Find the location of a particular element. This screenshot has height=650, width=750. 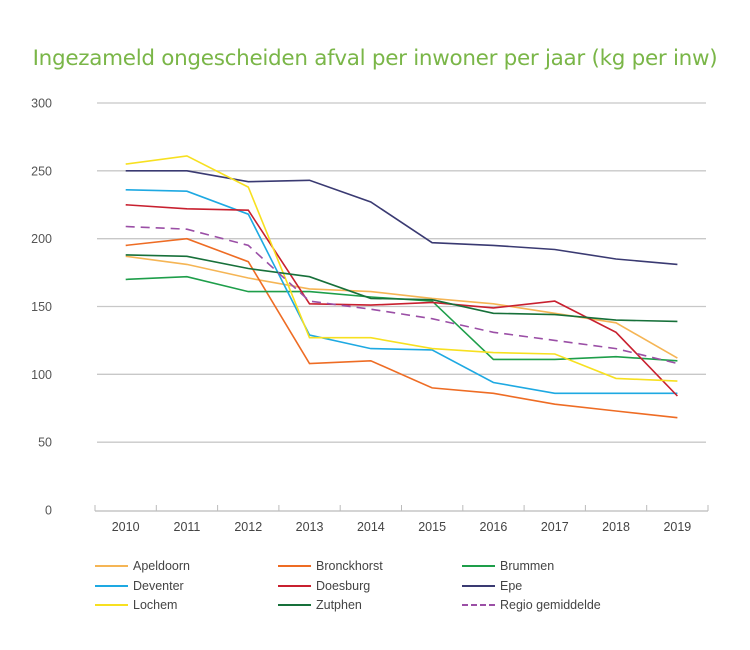

y-tick-label: 200 is located at coordinates (41, 239).